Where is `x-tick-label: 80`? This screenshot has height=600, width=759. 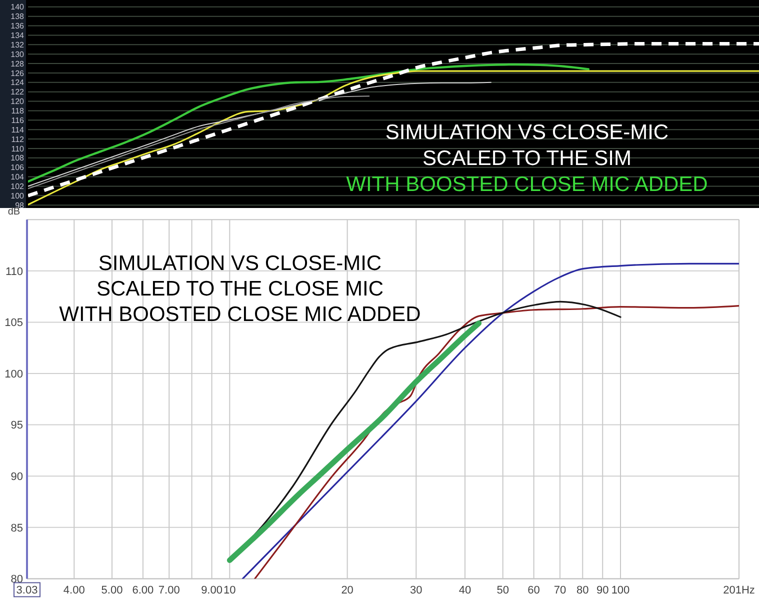 x-tick-label: 80 is located at coordinates (582, 590).